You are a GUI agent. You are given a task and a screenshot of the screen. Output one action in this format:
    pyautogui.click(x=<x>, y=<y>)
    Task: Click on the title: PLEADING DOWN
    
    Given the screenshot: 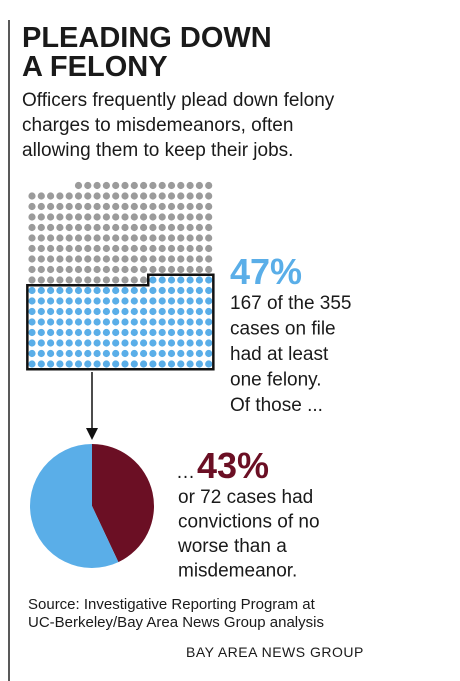 What is the action you would take?
    pyautogui.click(x=147, y=38)
    